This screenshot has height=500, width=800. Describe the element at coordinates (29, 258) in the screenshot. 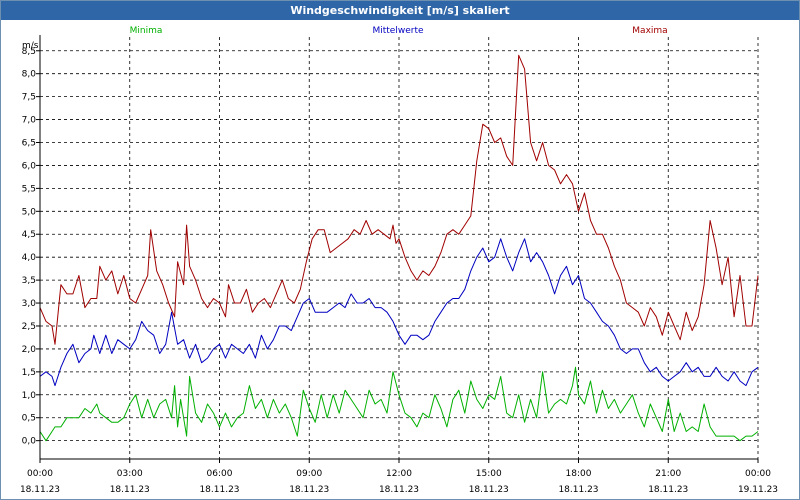

I see `y-tick-label: 4,0` at that location.